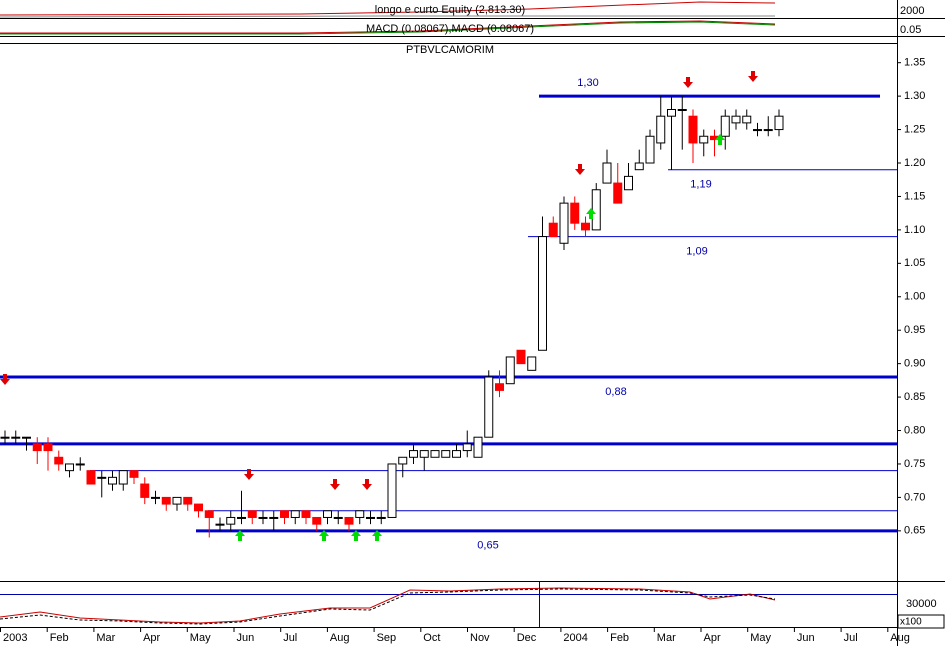  What do you see at coordinates (200, 638) in the screenshot?
I see `x-tick-label: May` at bounding box center [200, 638].